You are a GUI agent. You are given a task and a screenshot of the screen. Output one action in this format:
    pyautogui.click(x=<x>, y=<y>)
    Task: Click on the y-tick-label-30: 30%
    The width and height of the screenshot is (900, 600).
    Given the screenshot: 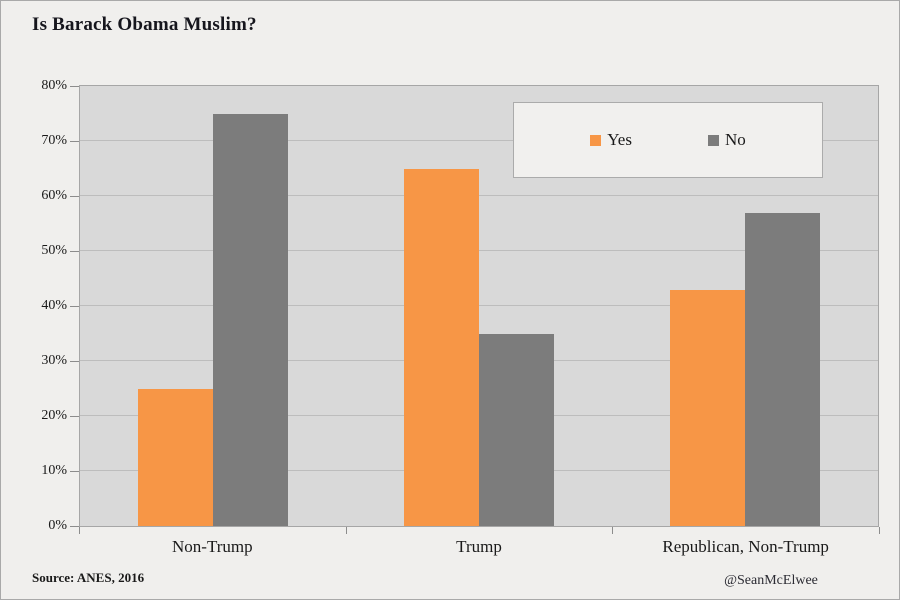 What is the action you would take?
    pyautogui.click(x=54, y=360)
    